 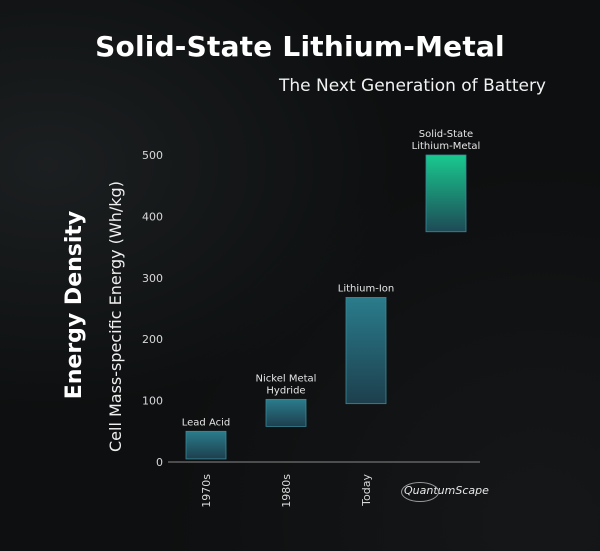 I want to click on y-tick-label: 400, so click(x=152, y=216).